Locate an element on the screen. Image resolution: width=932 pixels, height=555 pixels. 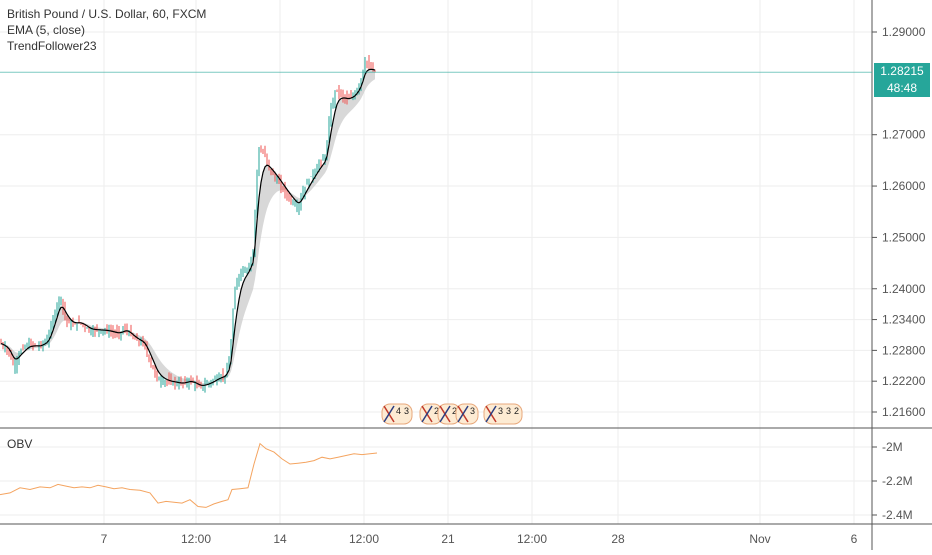
x-tick-label: 14 is located at coordinates (280, 539).